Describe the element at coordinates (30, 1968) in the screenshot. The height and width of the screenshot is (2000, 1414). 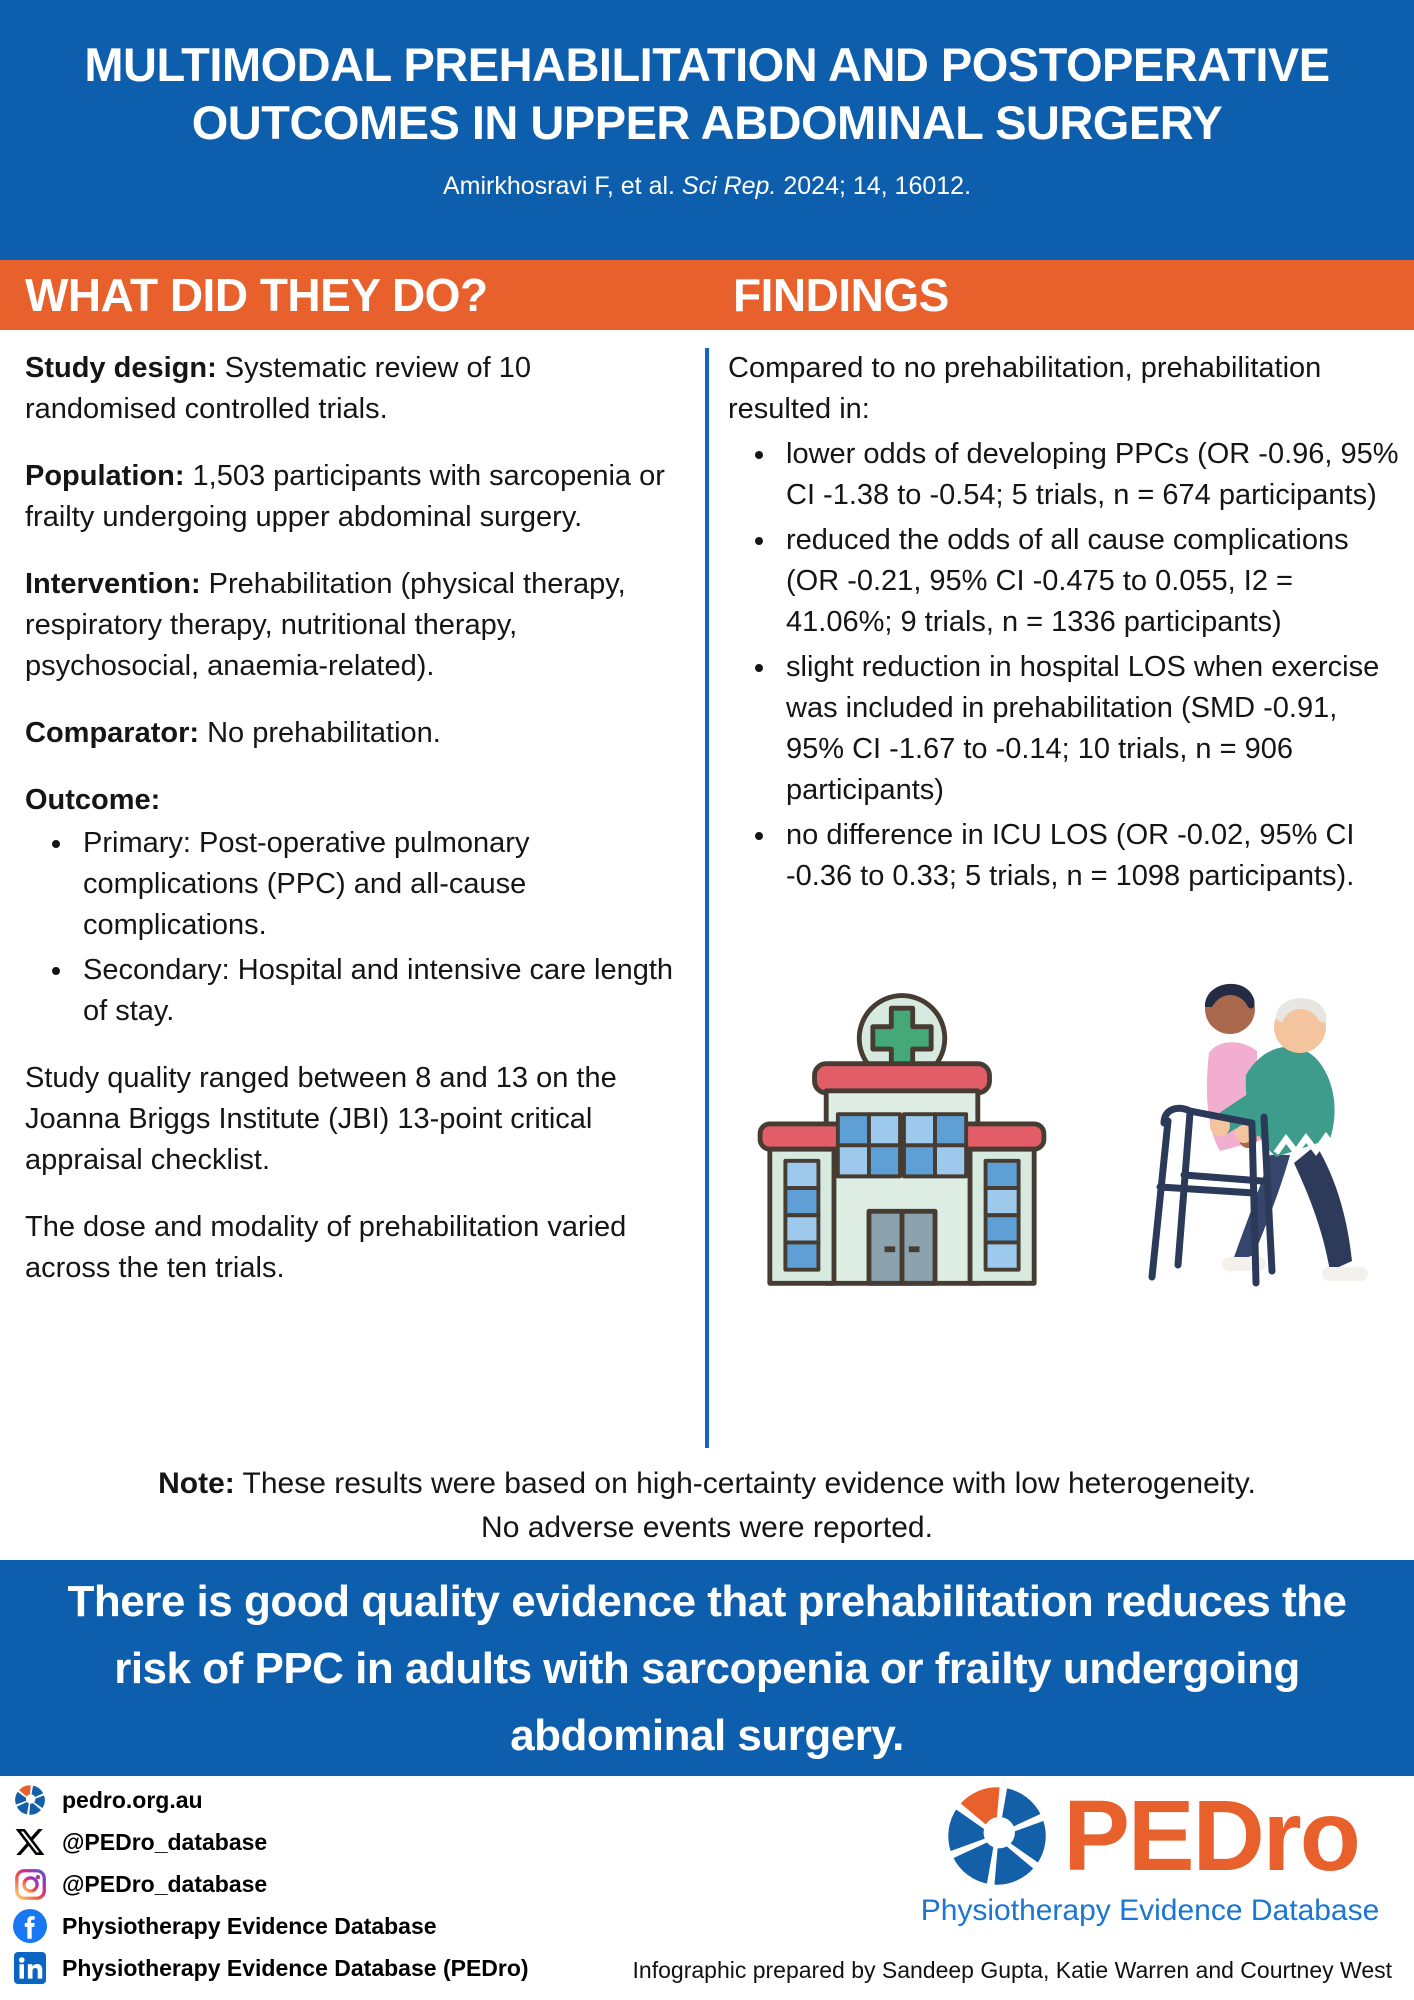
I see `linkedin-icon` at that location.